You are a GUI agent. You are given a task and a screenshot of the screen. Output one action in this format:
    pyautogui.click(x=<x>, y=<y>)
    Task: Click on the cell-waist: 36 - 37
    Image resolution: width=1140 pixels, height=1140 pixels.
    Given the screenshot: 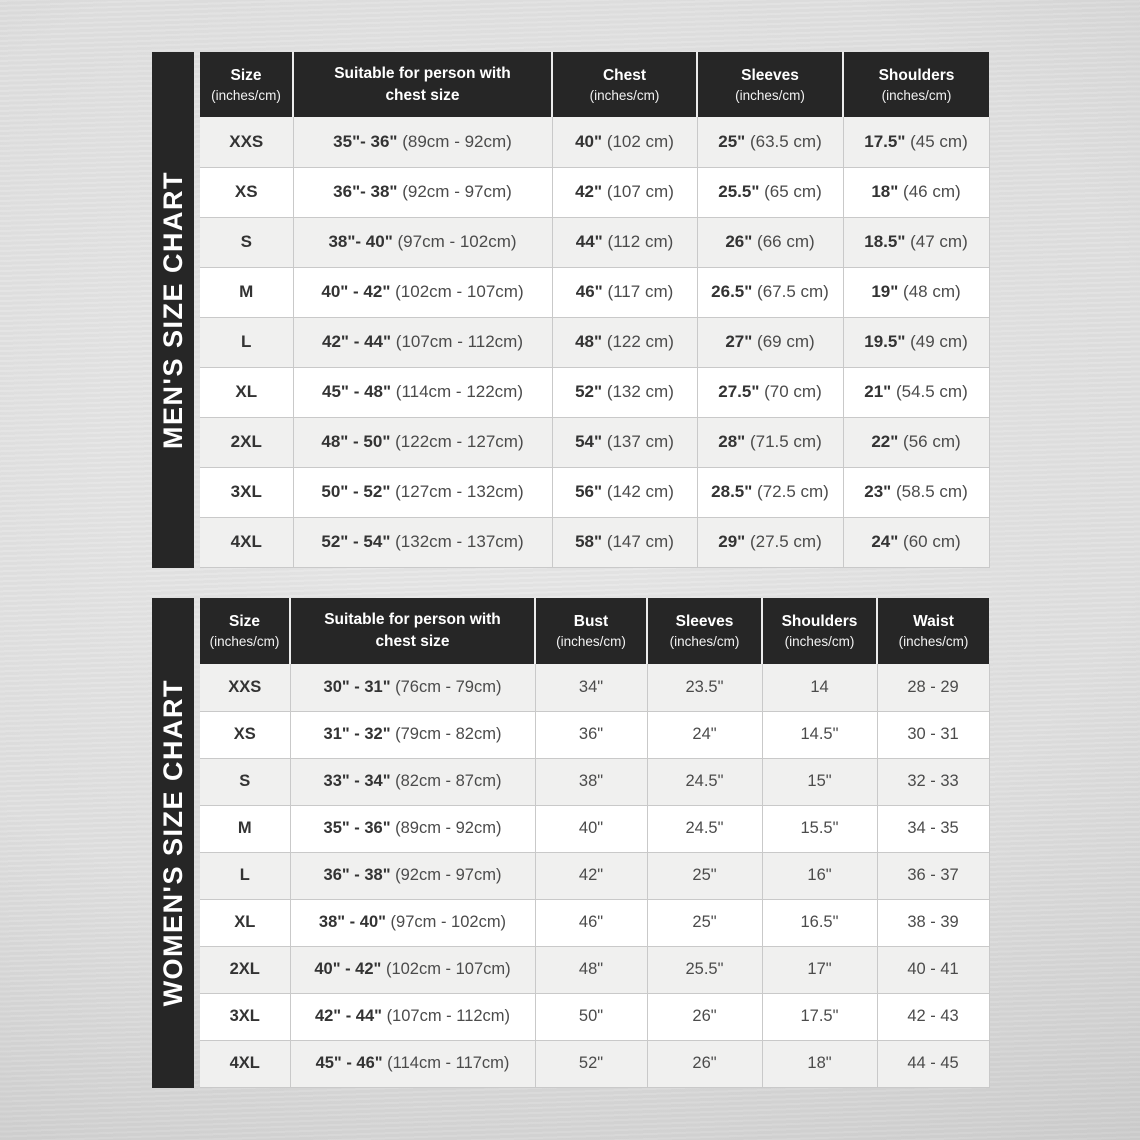 What is the action you would take?
    pyautogui.click(x=933, y=876)
    